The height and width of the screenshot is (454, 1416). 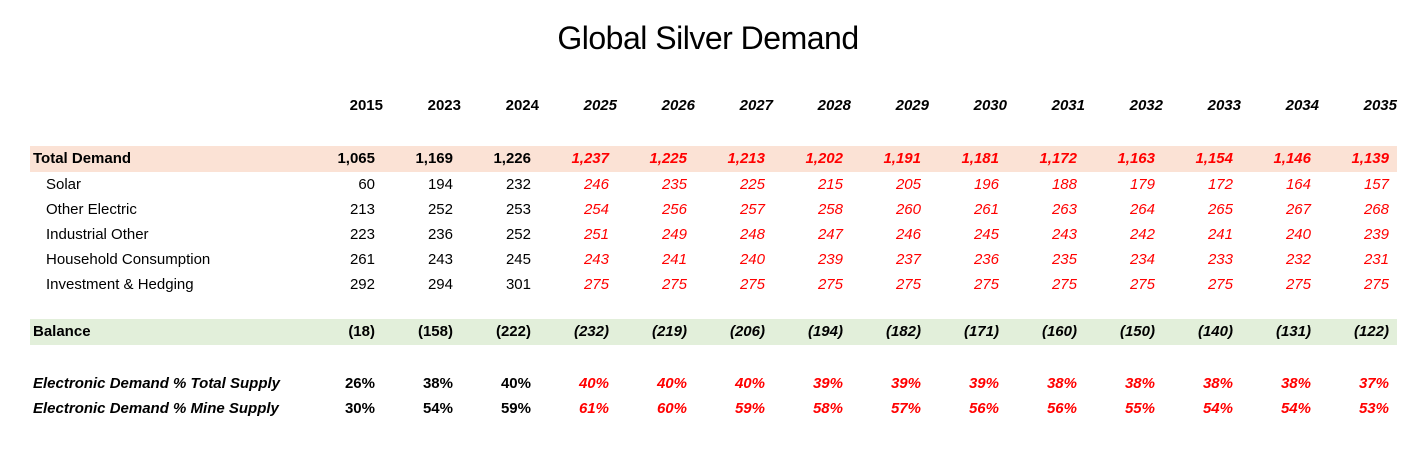 What do you see at coordinates (980, 159) in the screenshot?
I see `cell-total-demand-2030: 1,181` at bounding box center [980, 159].